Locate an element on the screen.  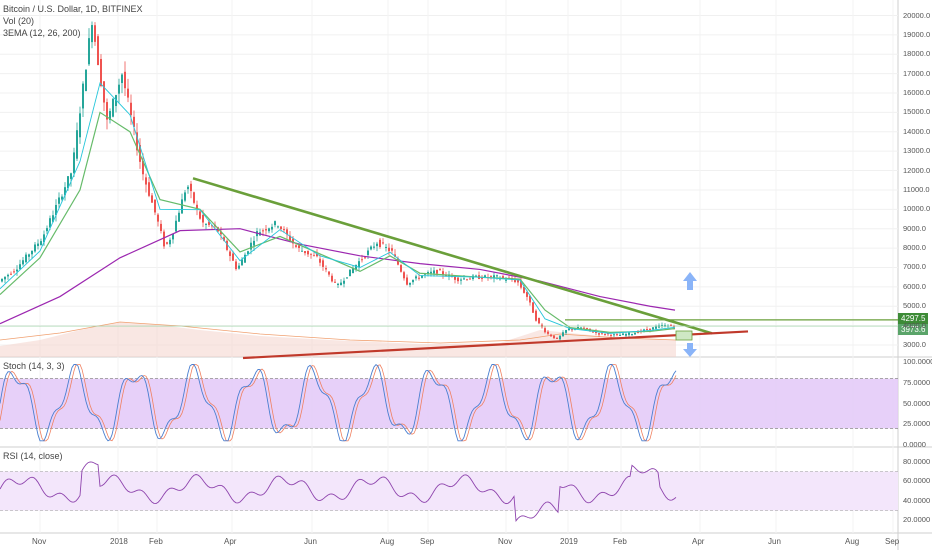
y-tick-label: 15000.0 is located at coordinates (917, 112).